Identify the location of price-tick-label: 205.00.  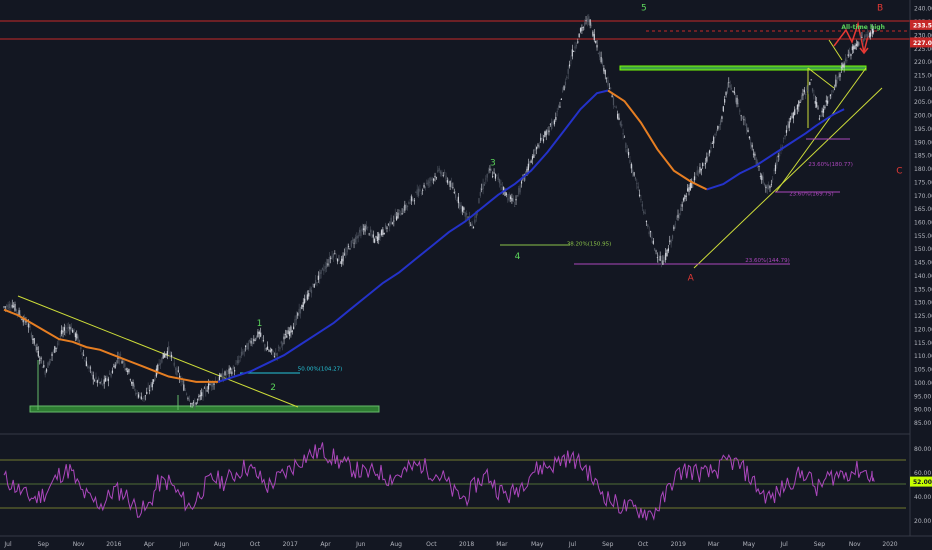
(923, 102).